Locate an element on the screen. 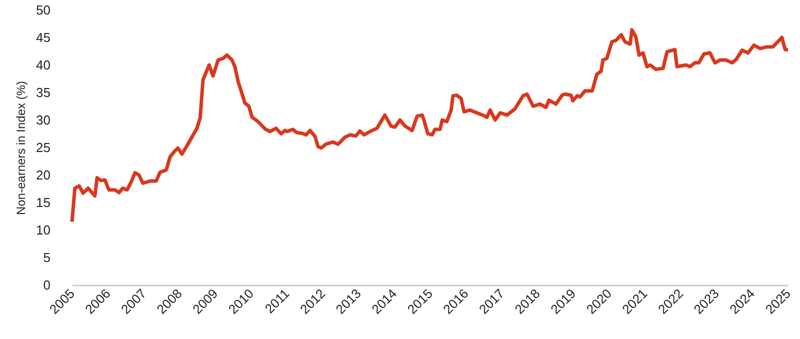 This screenshot has width=800, height=339. y-tick-label: 15 is located at coordinates (43, 202).